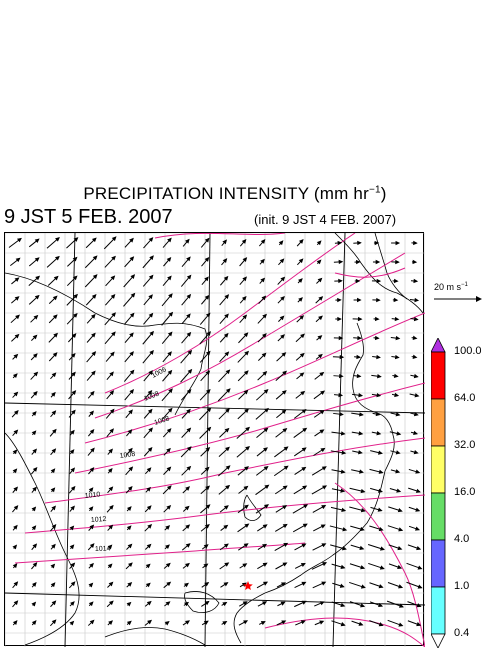  What do you see at coordinates (325, 219) in the screenshot?
I see `init-time: (init. 9 JST 4 FEB. 2007)` at bounding box center [325, 219].